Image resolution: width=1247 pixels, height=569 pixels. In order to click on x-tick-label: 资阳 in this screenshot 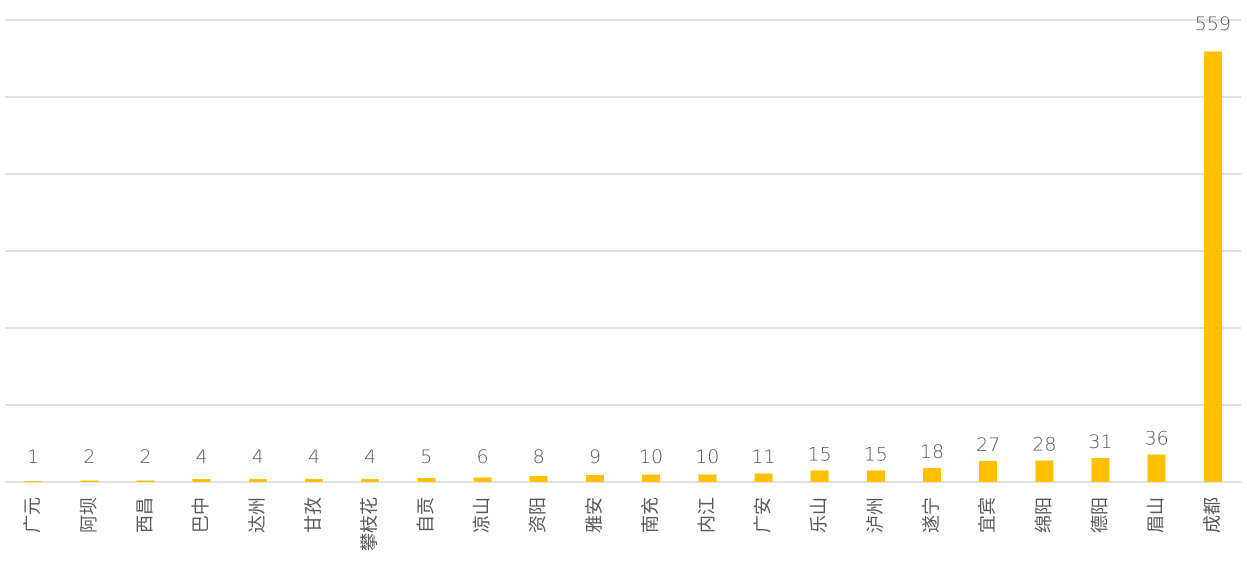, I will do `click(538, 515)`.